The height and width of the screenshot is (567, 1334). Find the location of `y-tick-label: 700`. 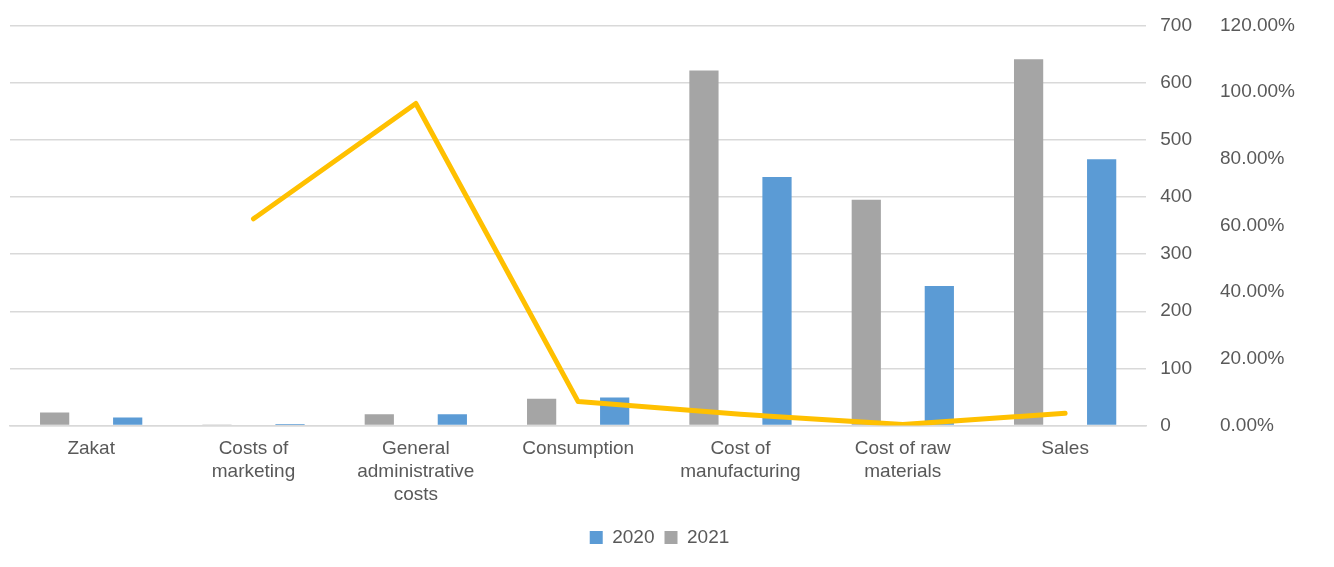

y-tick-label: 700 is located at coordinates (1176, 24).